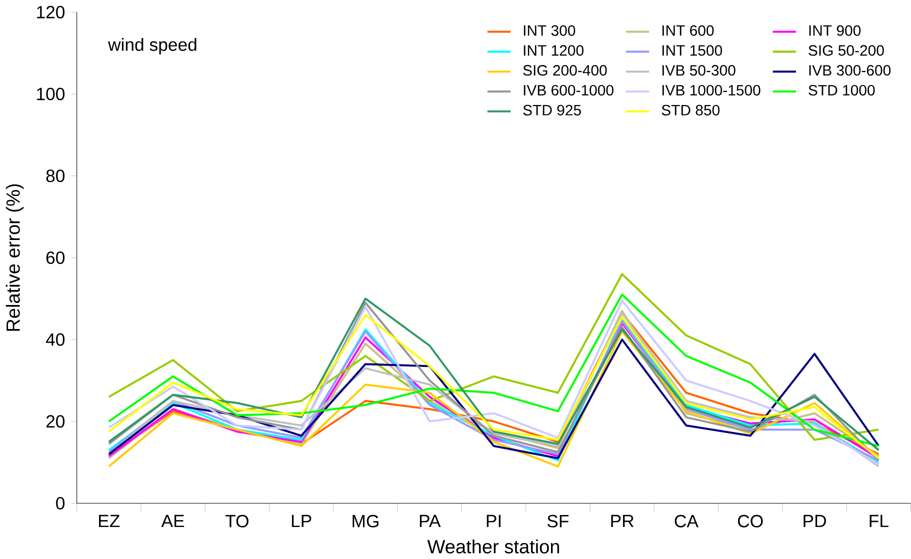  What do you see at coordinates (879, 520) in the screenshot?
I see `x-tick-label: FL` at bounding box center [879, 520].